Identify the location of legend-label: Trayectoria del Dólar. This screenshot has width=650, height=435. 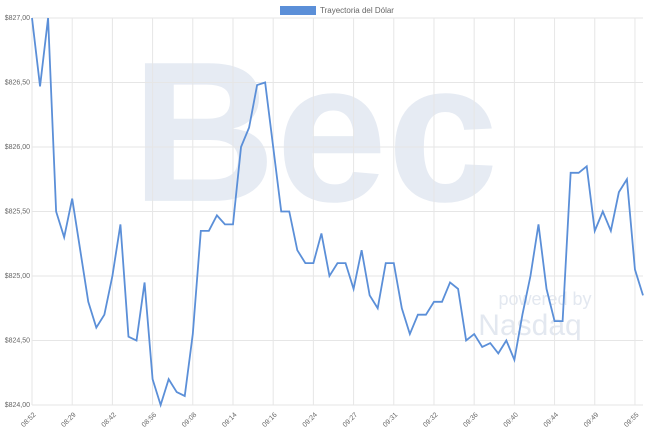
(357, 10).